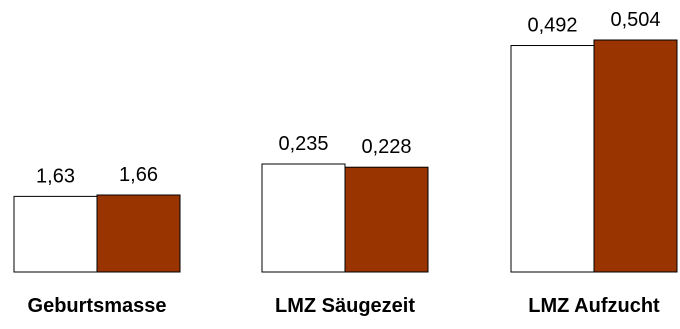 The width and height of the screenshot is (680, 329). Describe the element at coordinates (386, 147) in the screenshot. I see `data-label: 0,228` at that location.